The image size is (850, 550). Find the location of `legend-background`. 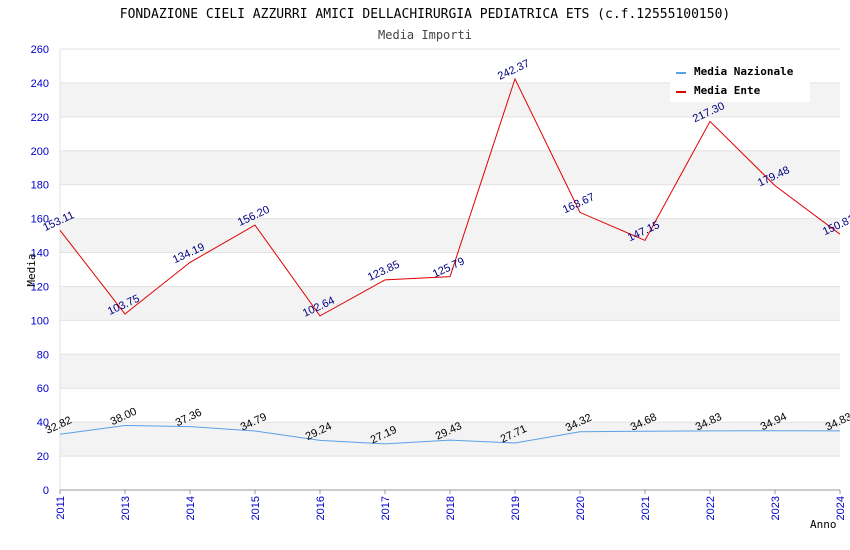

legend-background is located at coordinates (740, 81).